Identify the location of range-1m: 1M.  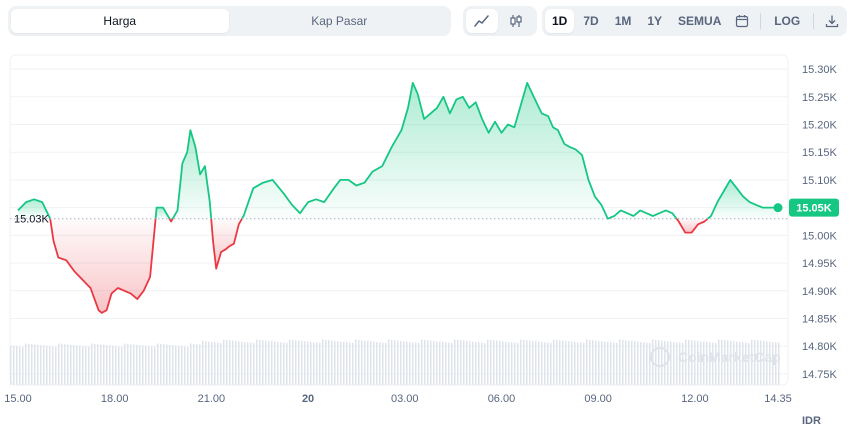
(623, 21).